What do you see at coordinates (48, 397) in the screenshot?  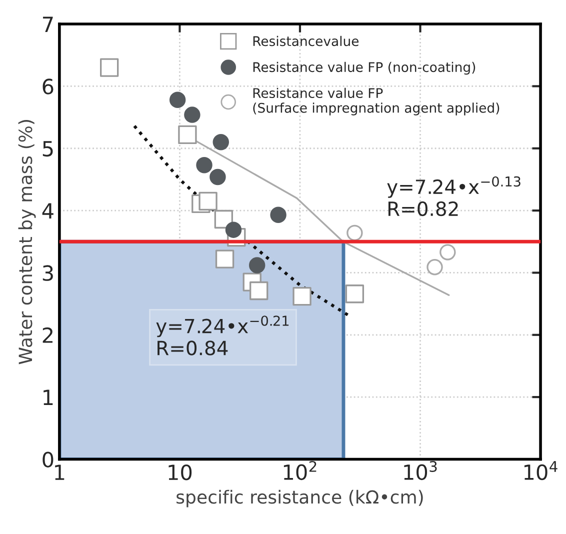 I see `y-tick-label: 1` at bounding box center [48, 397].